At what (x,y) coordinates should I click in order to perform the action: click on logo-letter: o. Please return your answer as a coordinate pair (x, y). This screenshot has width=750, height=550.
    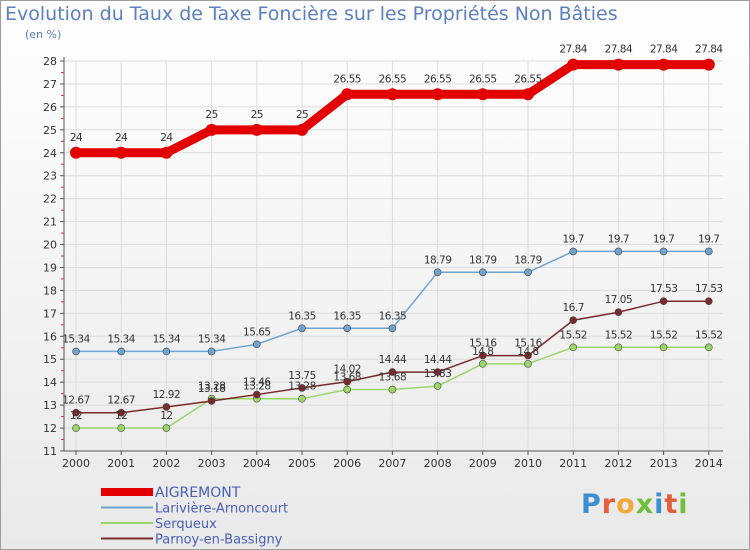
    Looking at the image, I should click on (626, 504).